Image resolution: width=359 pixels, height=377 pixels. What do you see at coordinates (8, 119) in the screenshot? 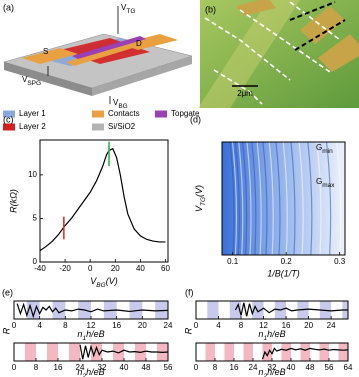
I see `panel-label: (c)` at bounding box center [8, 119].